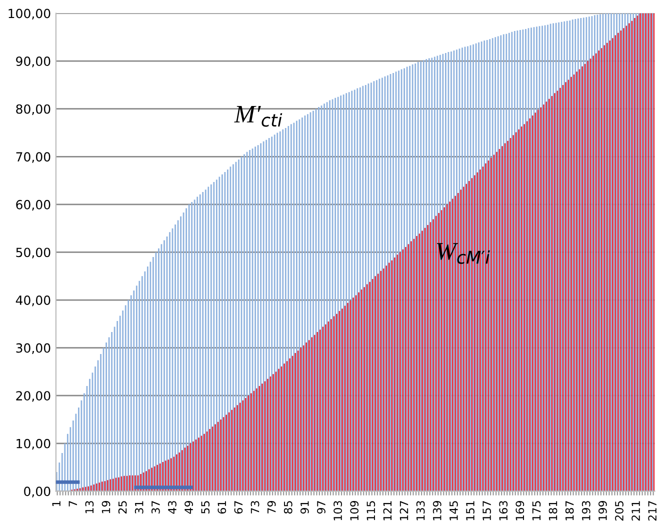 Image resolution: width=658 pixels, height=531 pixels. What do you see at coordinates (338, 510) in the screenshot?
I see `x-tick-label: 103` at bounding box center [338, 510].